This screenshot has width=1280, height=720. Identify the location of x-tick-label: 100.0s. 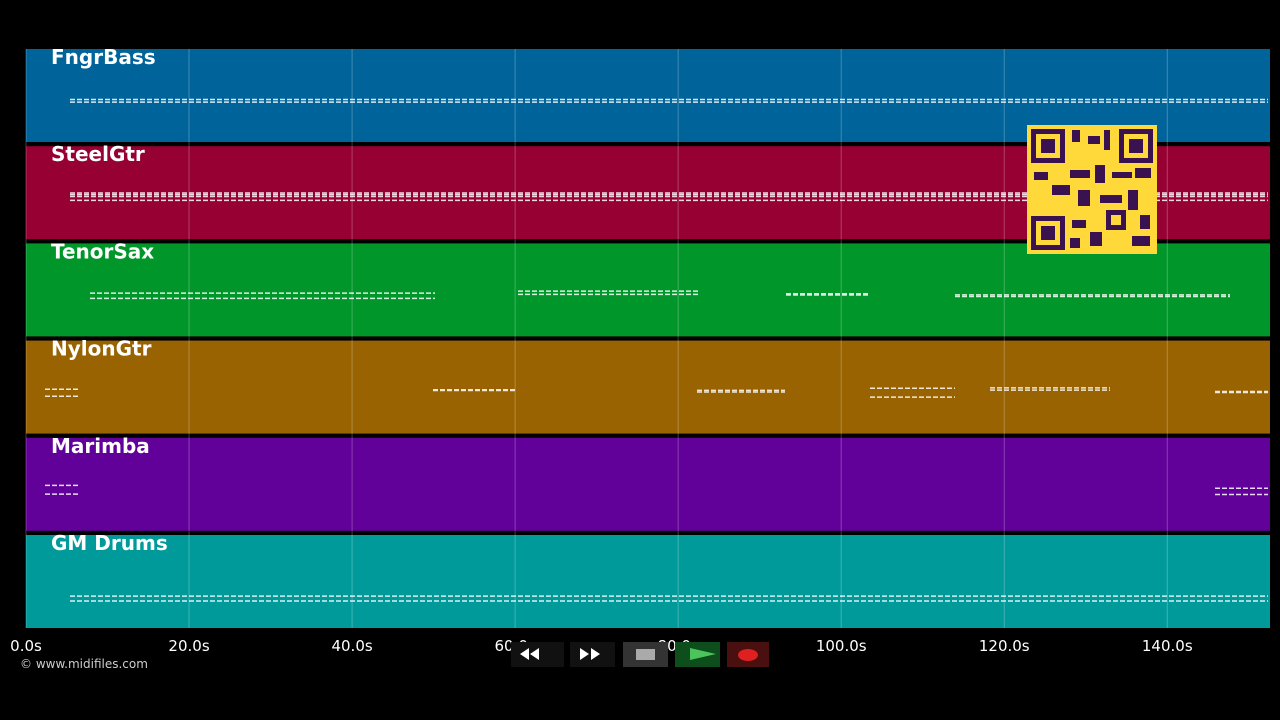
(841, 646).